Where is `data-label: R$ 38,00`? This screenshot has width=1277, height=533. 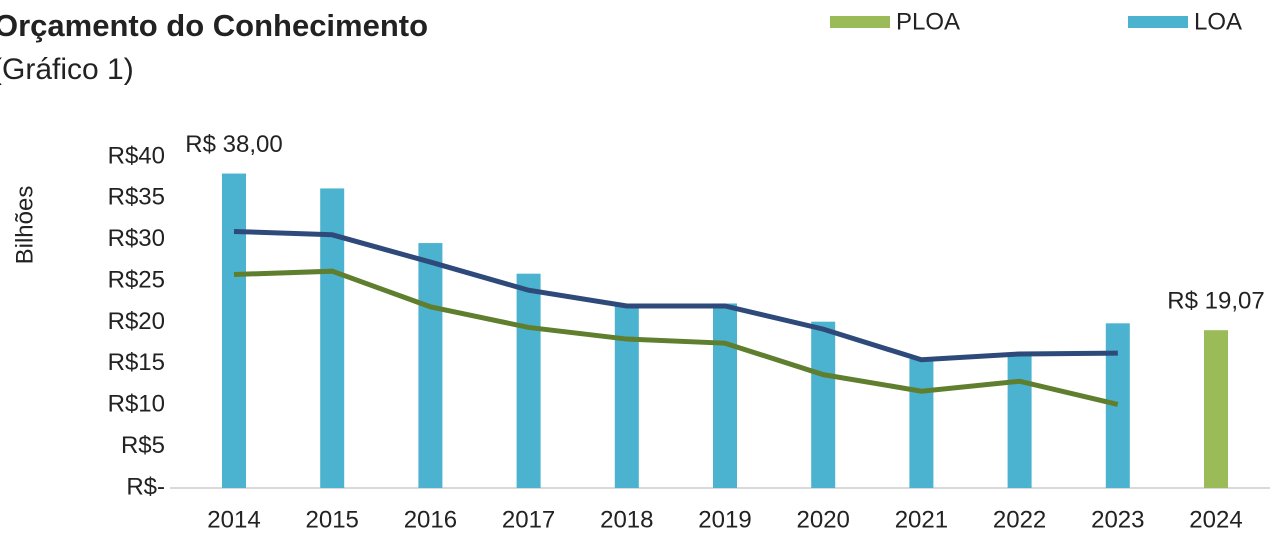 data-label: R$ 38,00 is located at coordinates (233, 144).